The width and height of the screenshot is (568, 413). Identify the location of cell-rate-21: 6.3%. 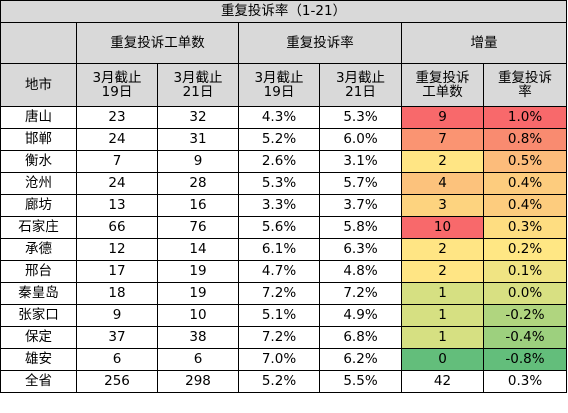
(360, 249).